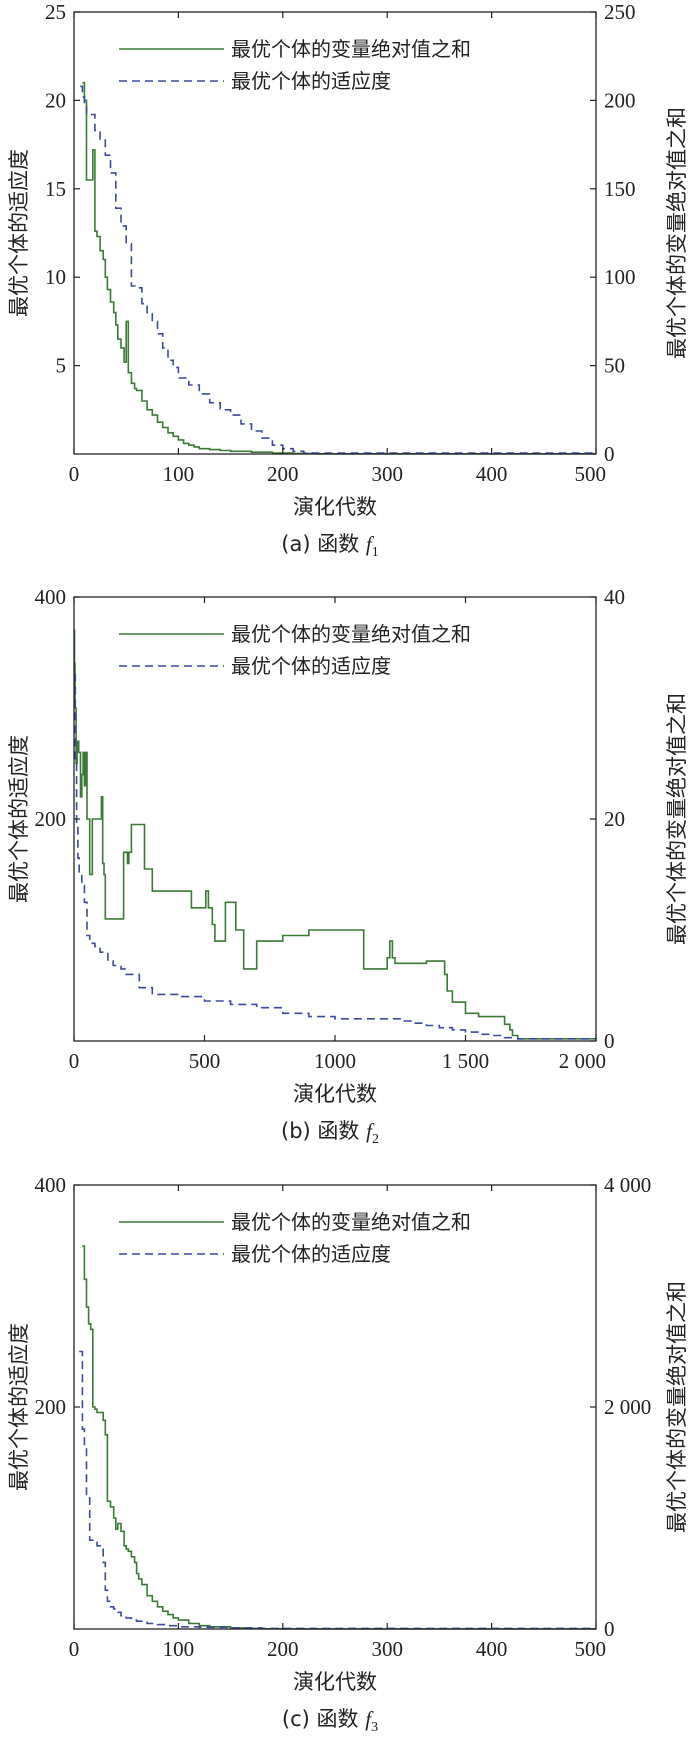 The height and width of the screenshot is (1747, 700). Describe the element at coordinates (61, 366) in the screenshot. I see `y-left-tick-label: 5` at that location.